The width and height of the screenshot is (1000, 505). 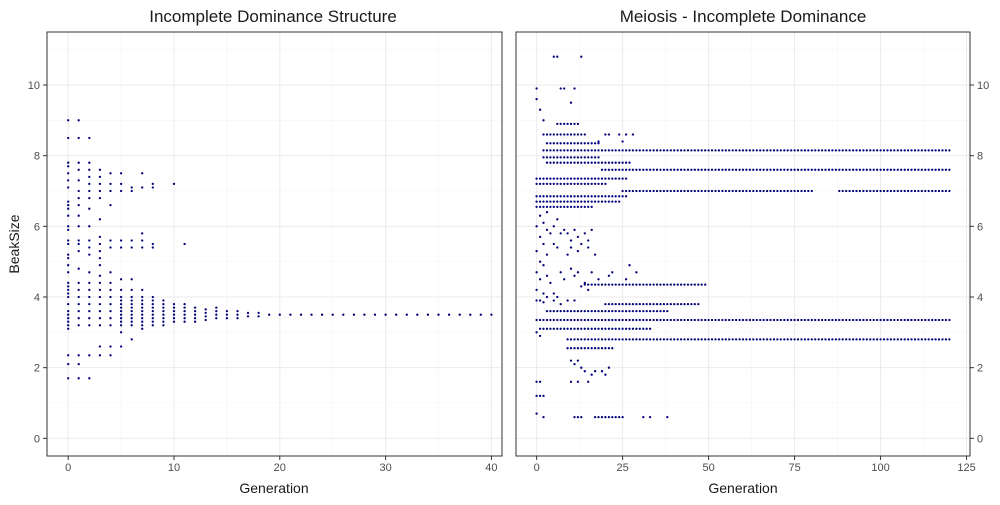 What do you see at coordinates (34, 86) in the screenshot?
I see `left-y-tick-label: 10` at bounding box center [34, 86].